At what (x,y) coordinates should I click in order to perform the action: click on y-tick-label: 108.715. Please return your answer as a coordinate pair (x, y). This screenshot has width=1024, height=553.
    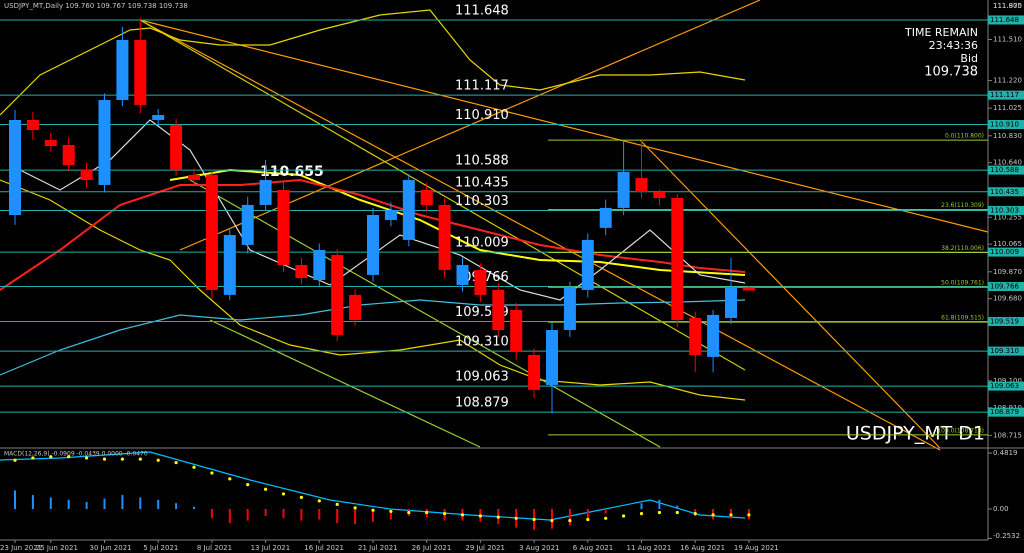
    Looking at the image, I should click on (1007, 435).